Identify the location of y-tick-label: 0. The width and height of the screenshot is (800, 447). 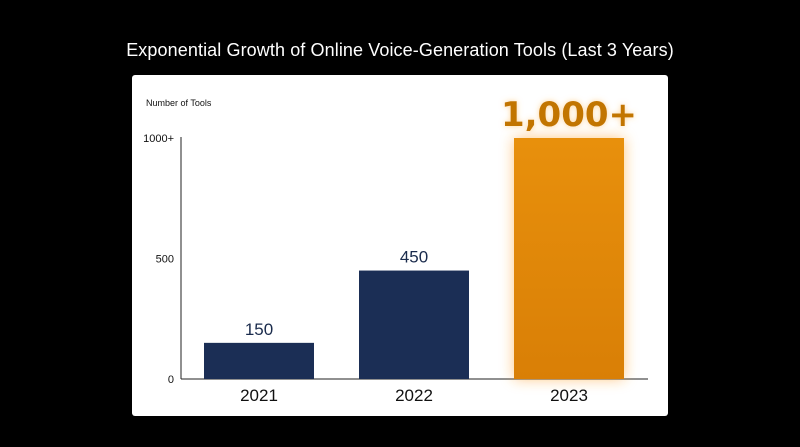
(171, 380).